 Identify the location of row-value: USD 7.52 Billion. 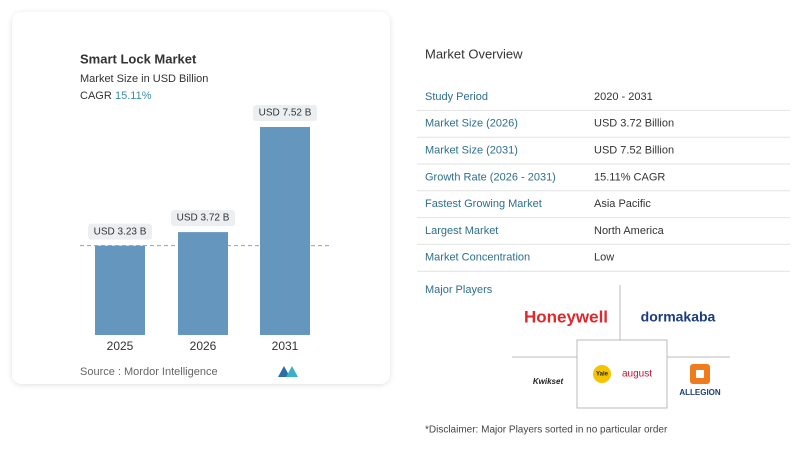
(634, 151).